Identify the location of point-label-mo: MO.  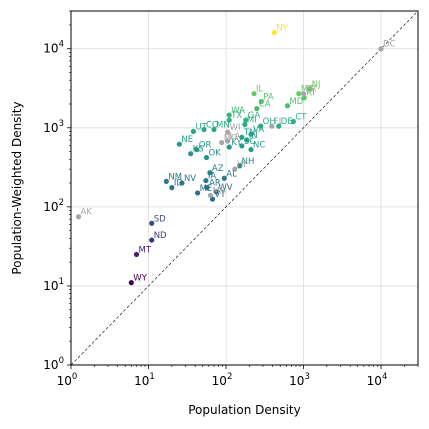
(231, 139).